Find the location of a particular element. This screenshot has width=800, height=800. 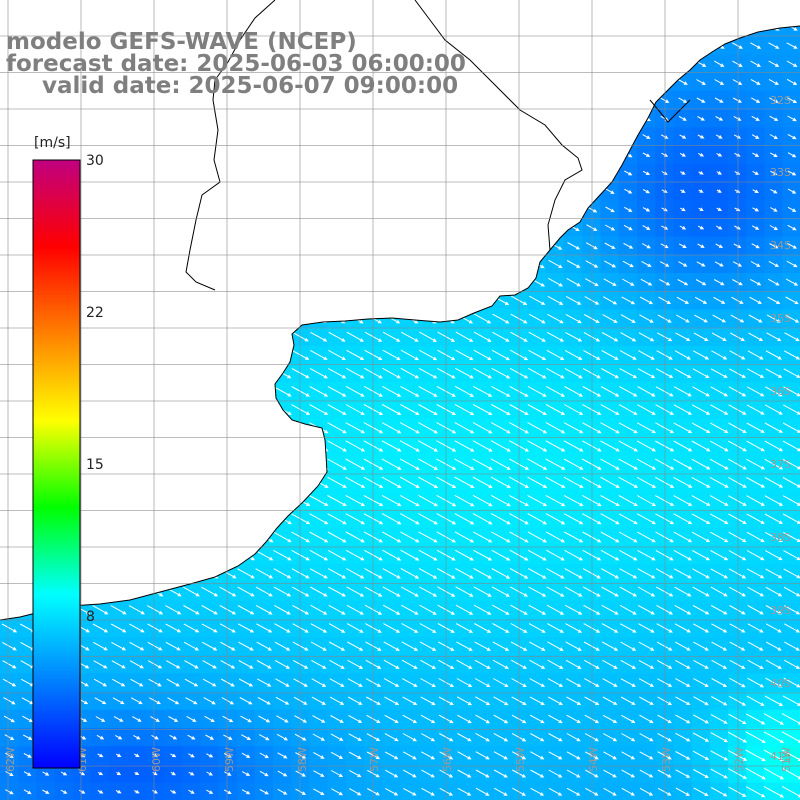

lon-label: 53W is located at coordinates (666, 759).